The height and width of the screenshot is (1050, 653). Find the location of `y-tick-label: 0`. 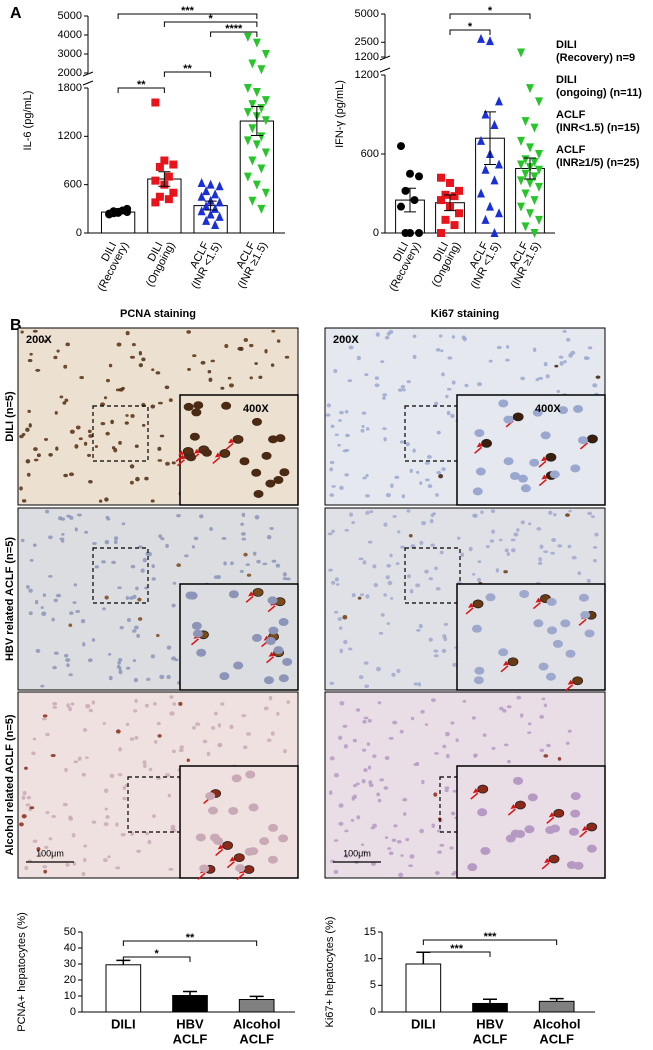

y-tick-label: 0 is located at coordinates (79, 233).